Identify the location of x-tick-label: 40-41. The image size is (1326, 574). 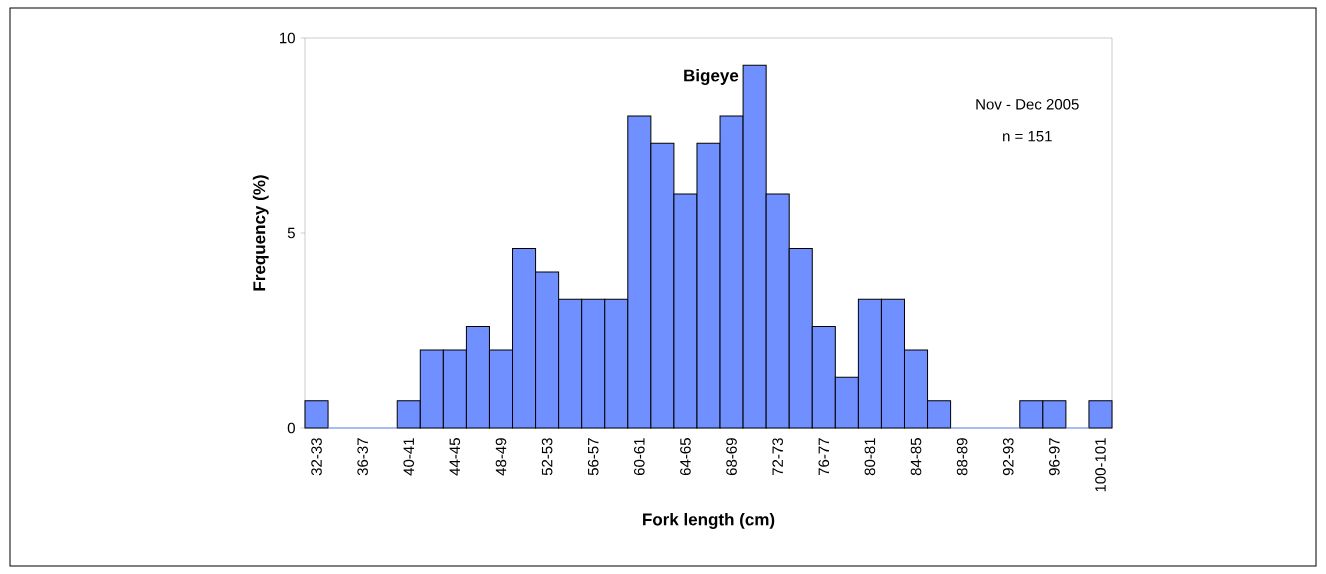
(409, 457).